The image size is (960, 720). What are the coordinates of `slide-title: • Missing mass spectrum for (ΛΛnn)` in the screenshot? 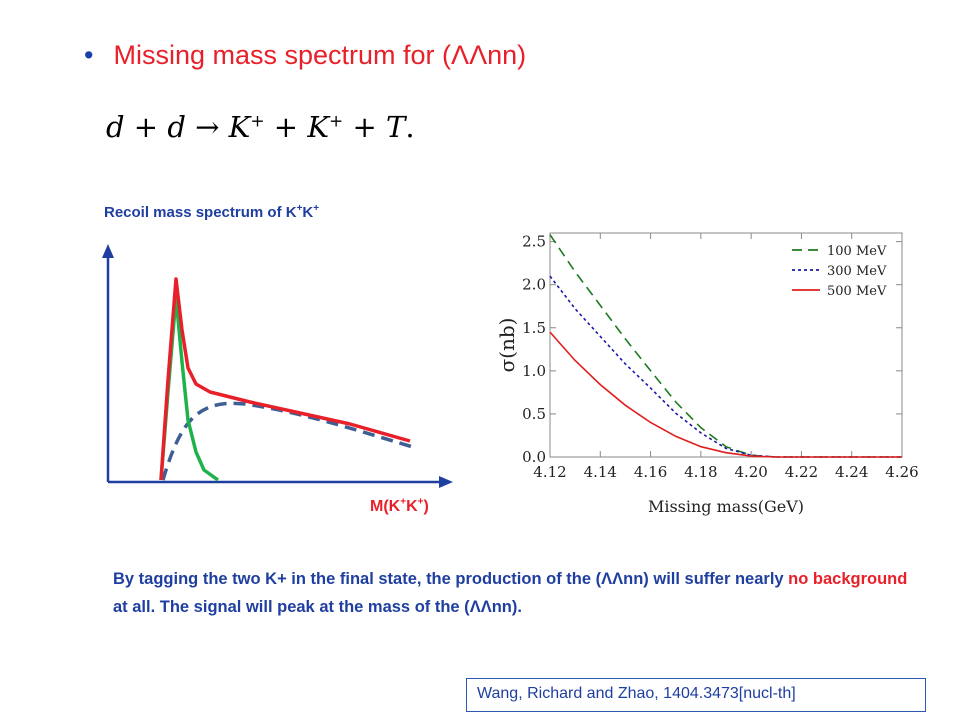 It's located at (305, 55).